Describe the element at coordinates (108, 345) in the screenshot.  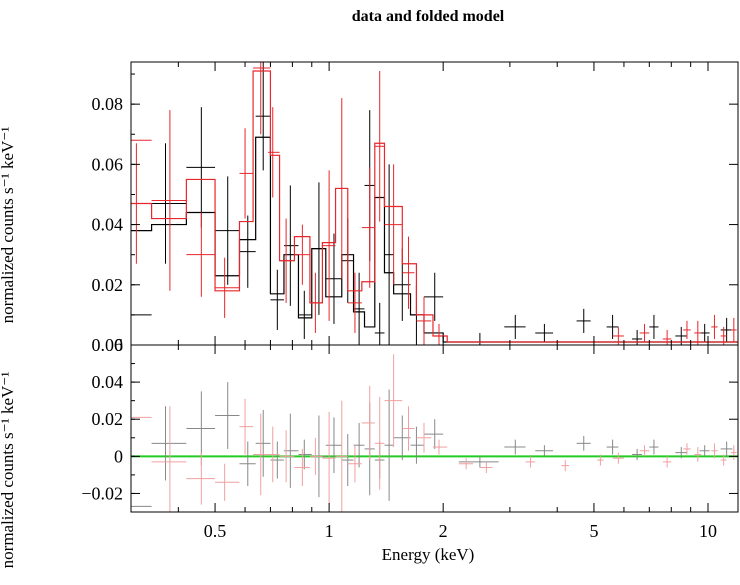
I see `bottom-ytick-label-4: 0.06` at that location.